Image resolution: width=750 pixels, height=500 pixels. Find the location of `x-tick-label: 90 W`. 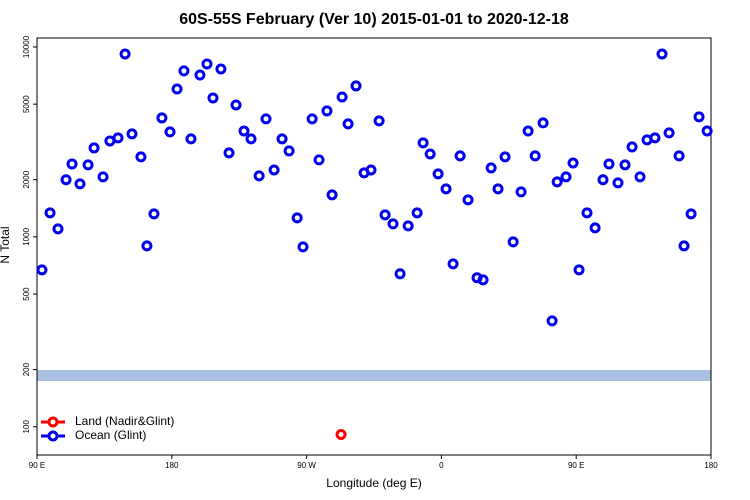

x-tick-label: 90 W is located at coordinates (306, 465).